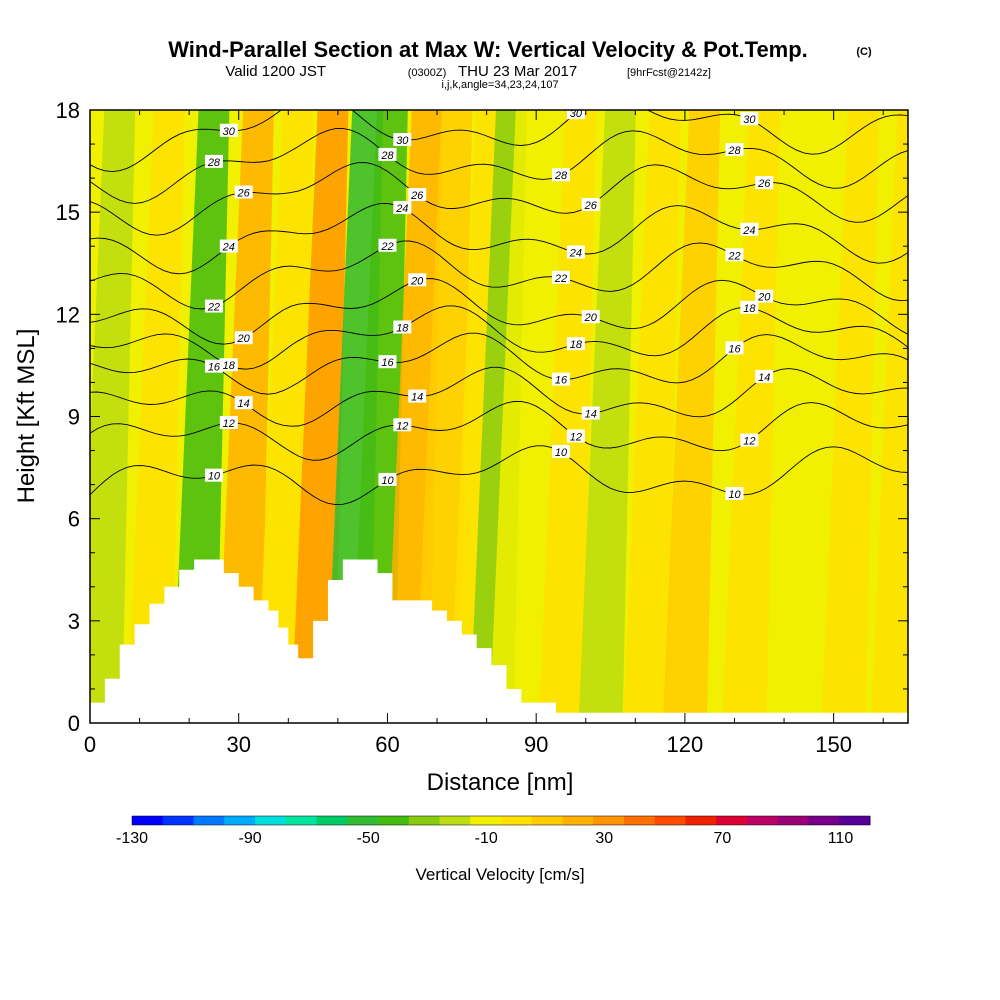 Image resolution: width=1000 pixels, height=1000 pixels. I want to click on svg-text: 14, so click(417, 398).